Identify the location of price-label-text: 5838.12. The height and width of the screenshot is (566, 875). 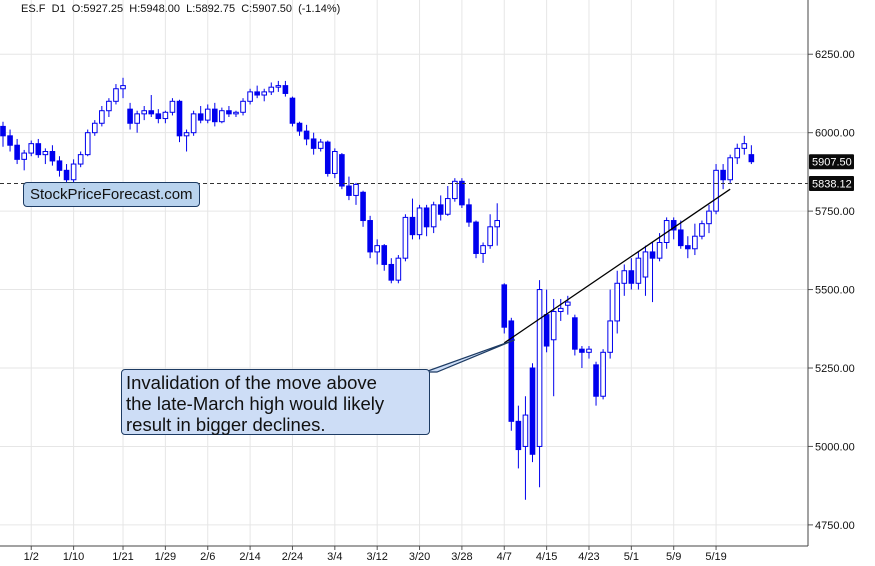
(832, 184).